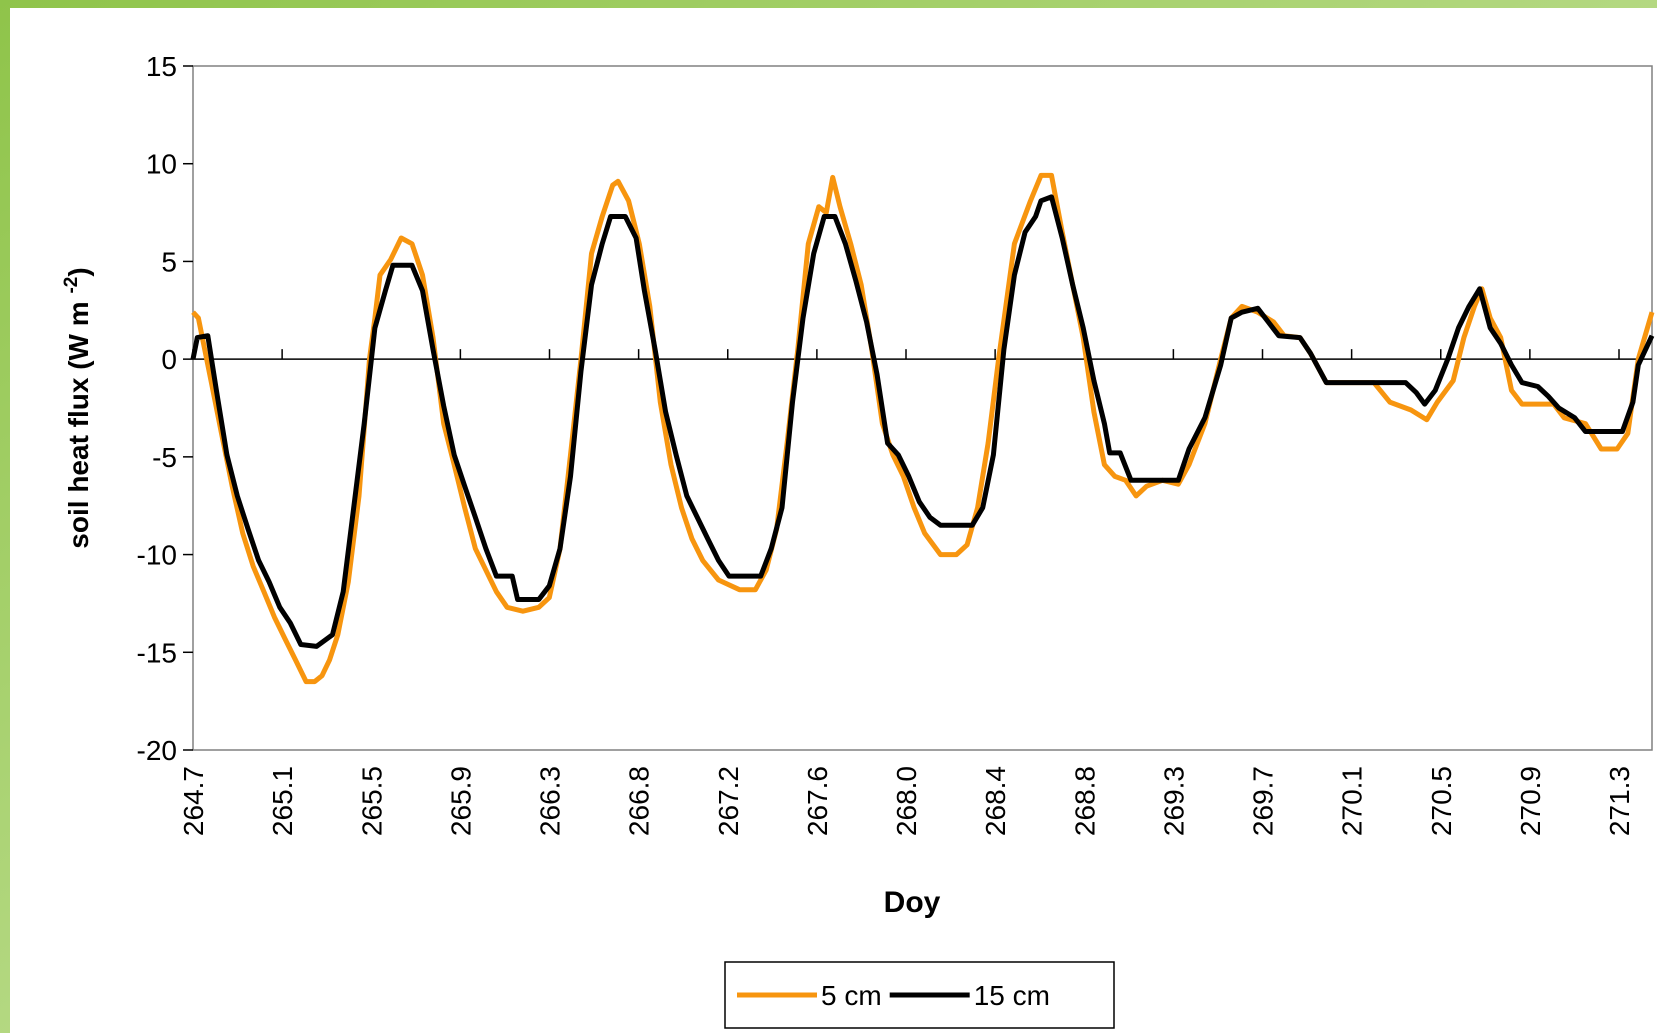  What do you see at coordinates (371, 801) in the screenshot?
I see `x-tick-label: 265.5` at bounding box center [371, 801].